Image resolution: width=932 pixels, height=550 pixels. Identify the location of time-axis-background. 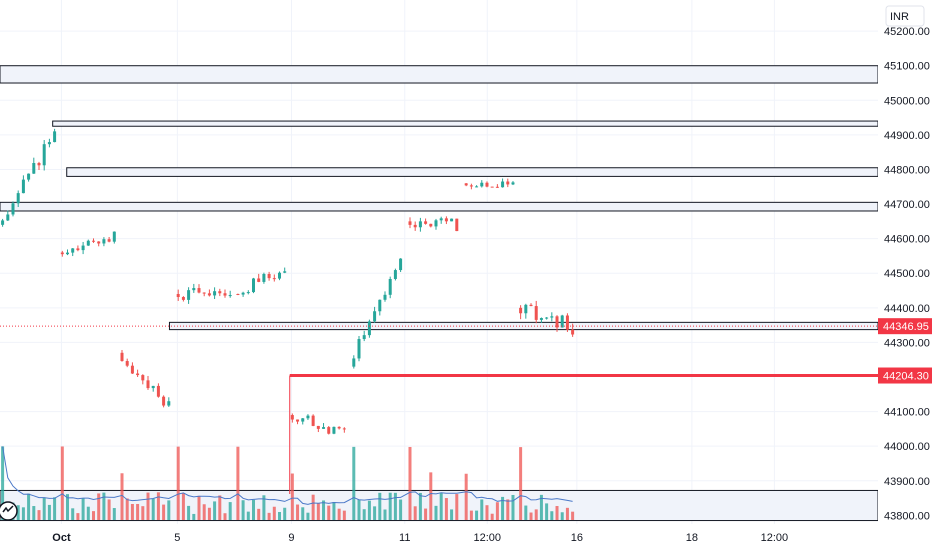
(439, 537).